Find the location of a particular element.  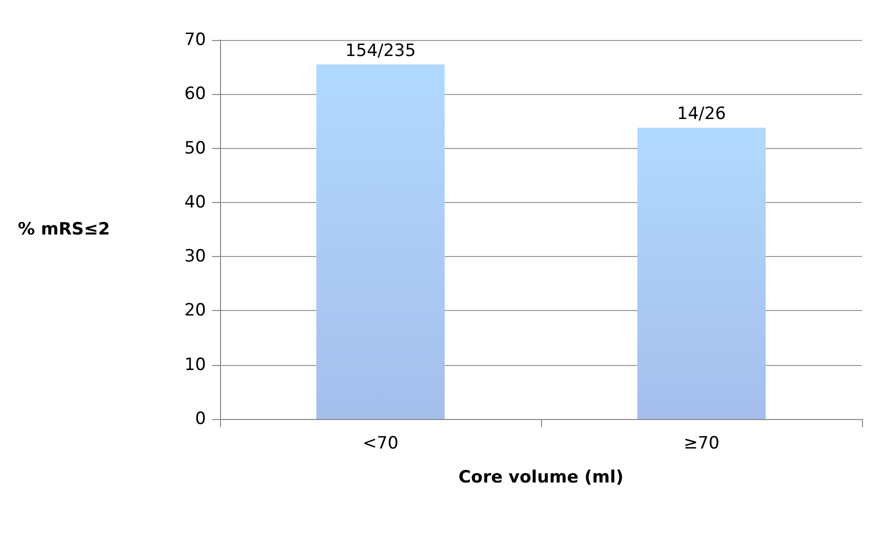

y-tick-label: 70 is located at coordinates (195, 40).